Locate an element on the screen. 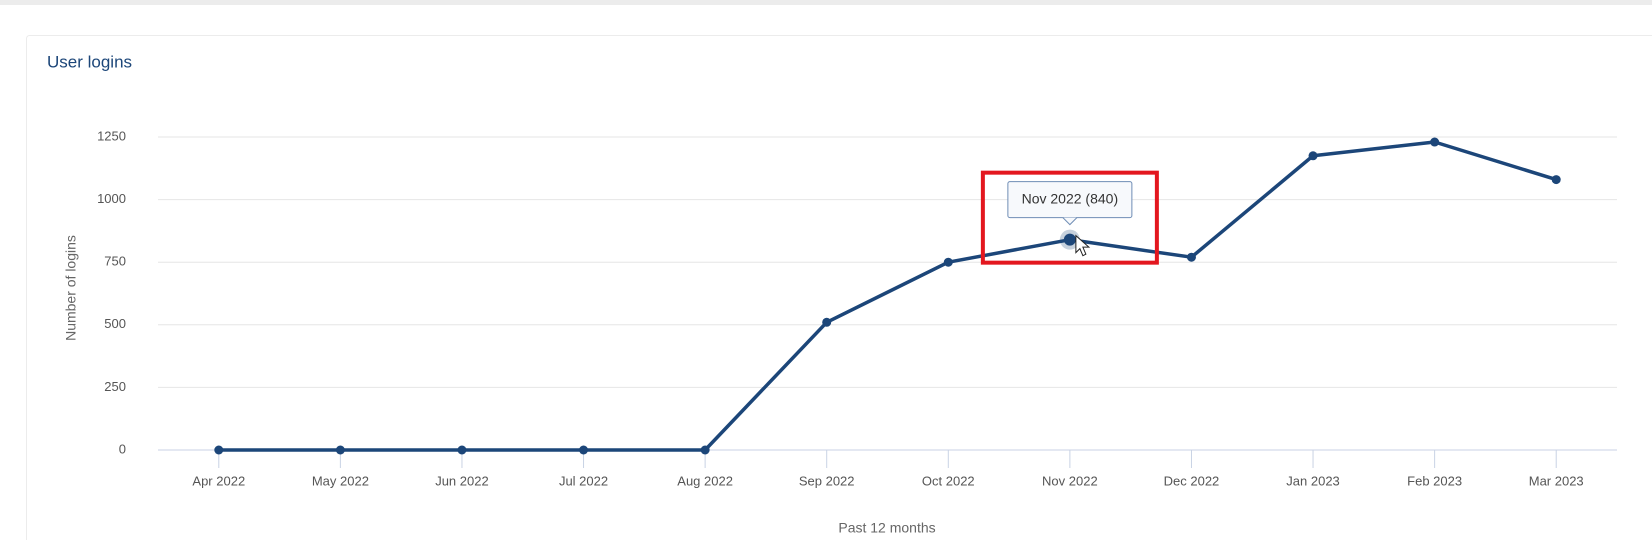  chart-title: User logins is located at coordinates (89, 61).